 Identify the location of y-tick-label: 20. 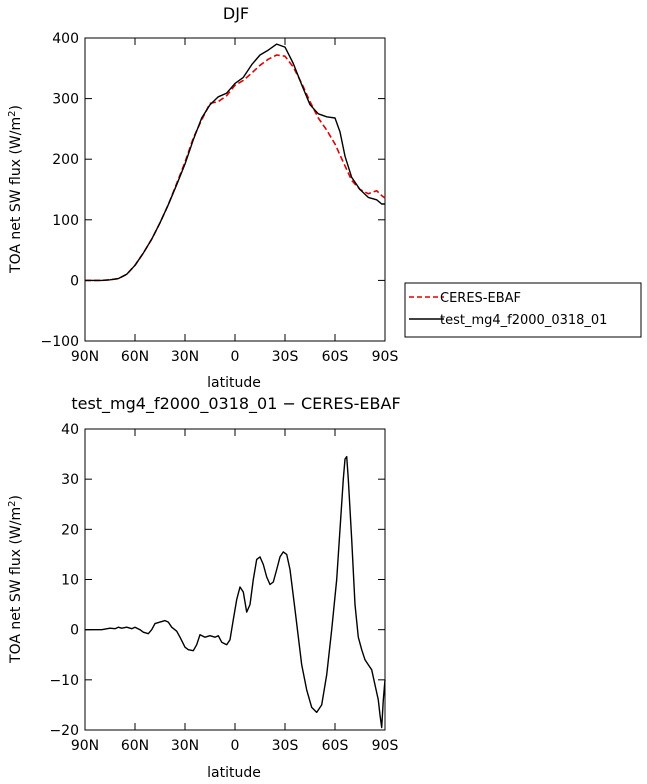
(70, 530).